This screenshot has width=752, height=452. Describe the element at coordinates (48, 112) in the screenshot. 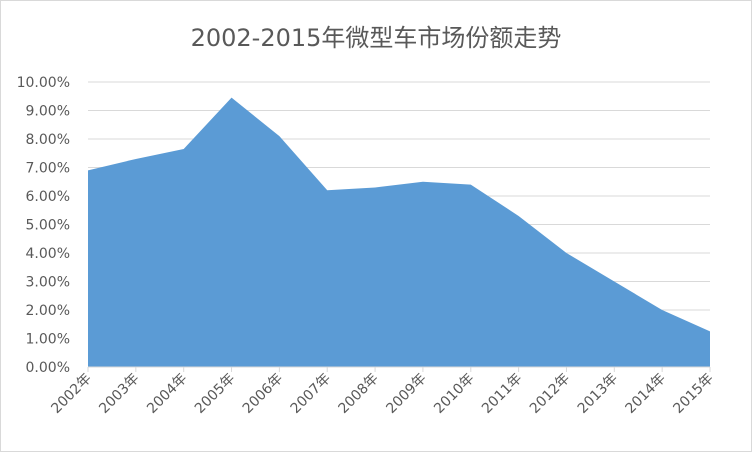

I see `y-tick-label: 9.00%` at that location.